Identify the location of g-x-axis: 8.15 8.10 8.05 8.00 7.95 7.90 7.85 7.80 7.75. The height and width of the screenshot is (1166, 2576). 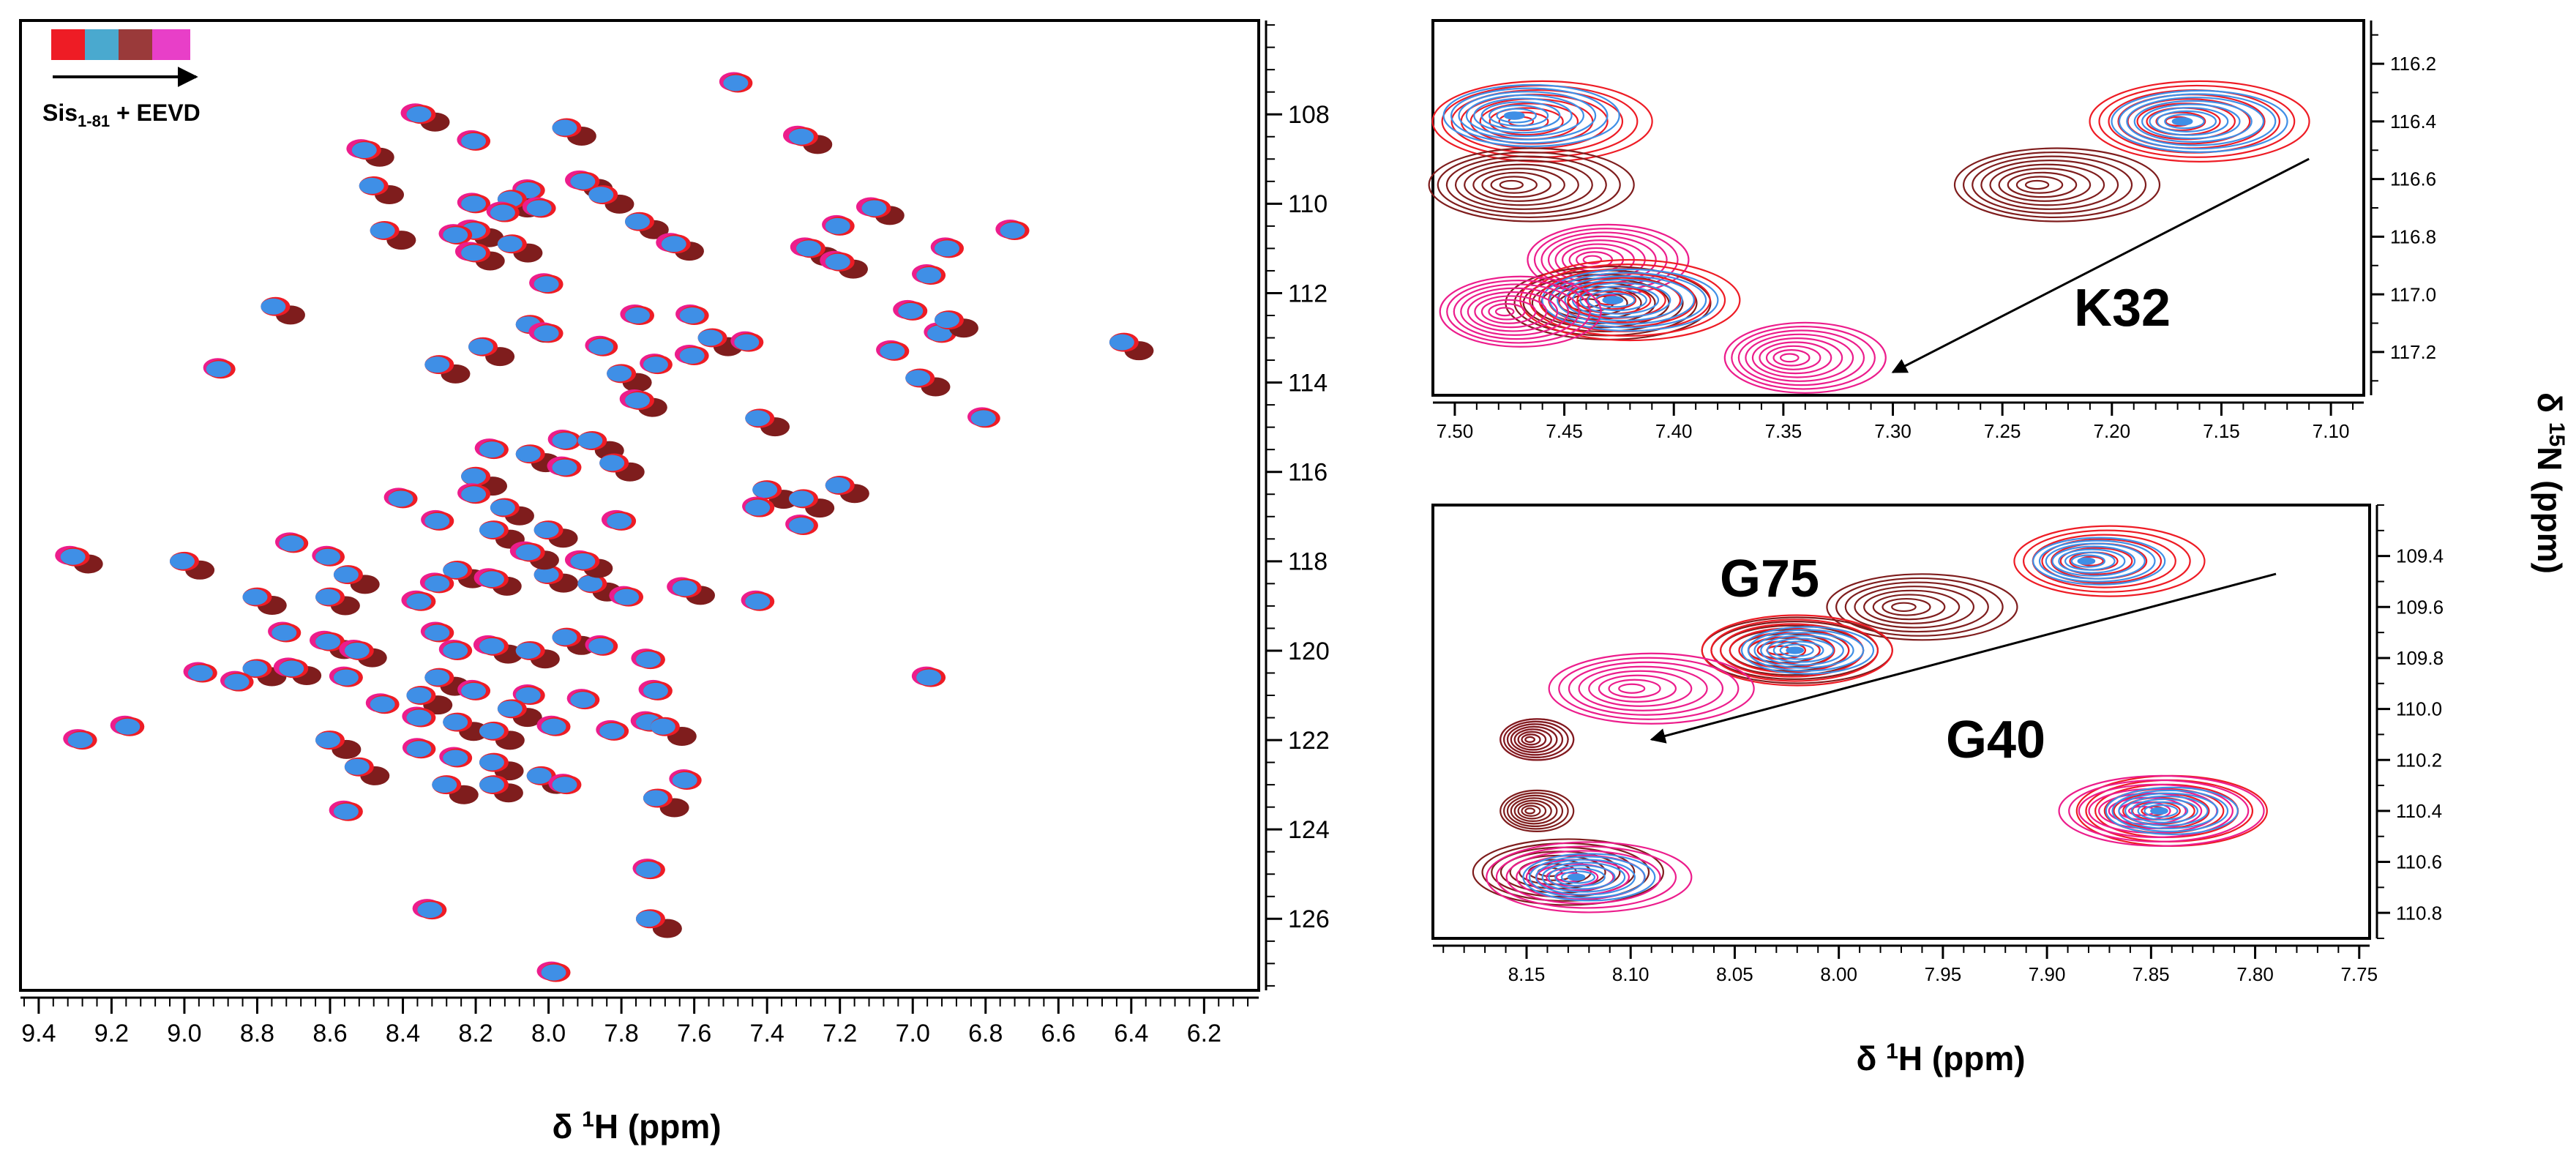
(1905, 965).